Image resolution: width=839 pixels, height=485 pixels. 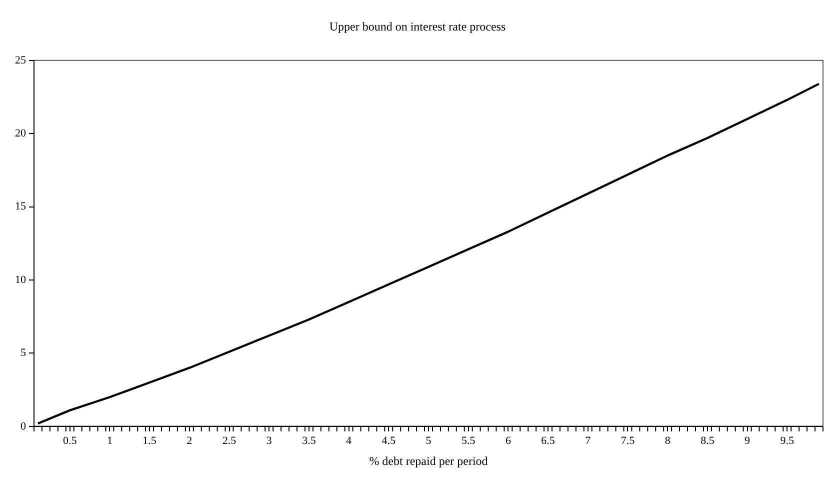 I want to click on x-tick-label: 6, so click(x=508, y=440).